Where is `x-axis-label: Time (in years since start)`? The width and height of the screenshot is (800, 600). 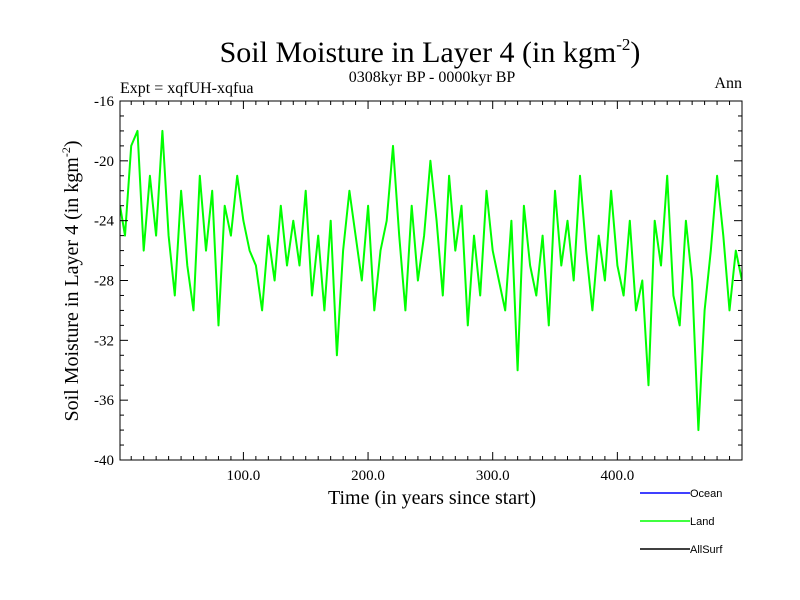 x-axis-label: Time (in years since start) is located at coordinates (432, 498).